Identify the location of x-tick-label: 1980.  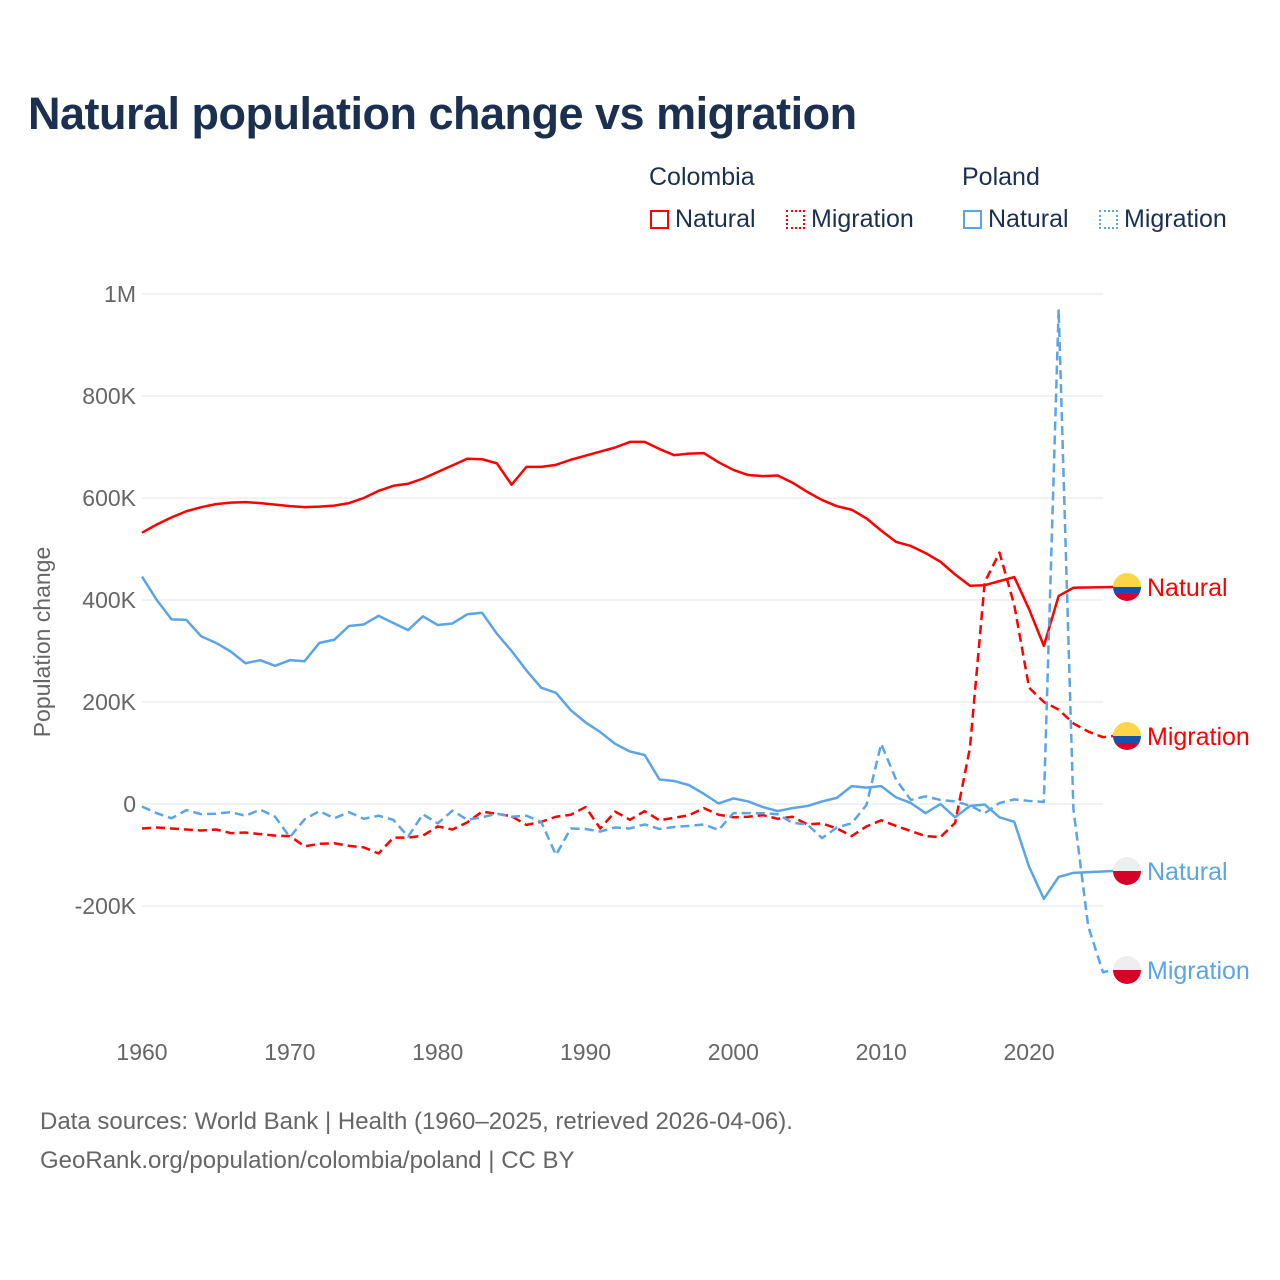
(437, 1052).